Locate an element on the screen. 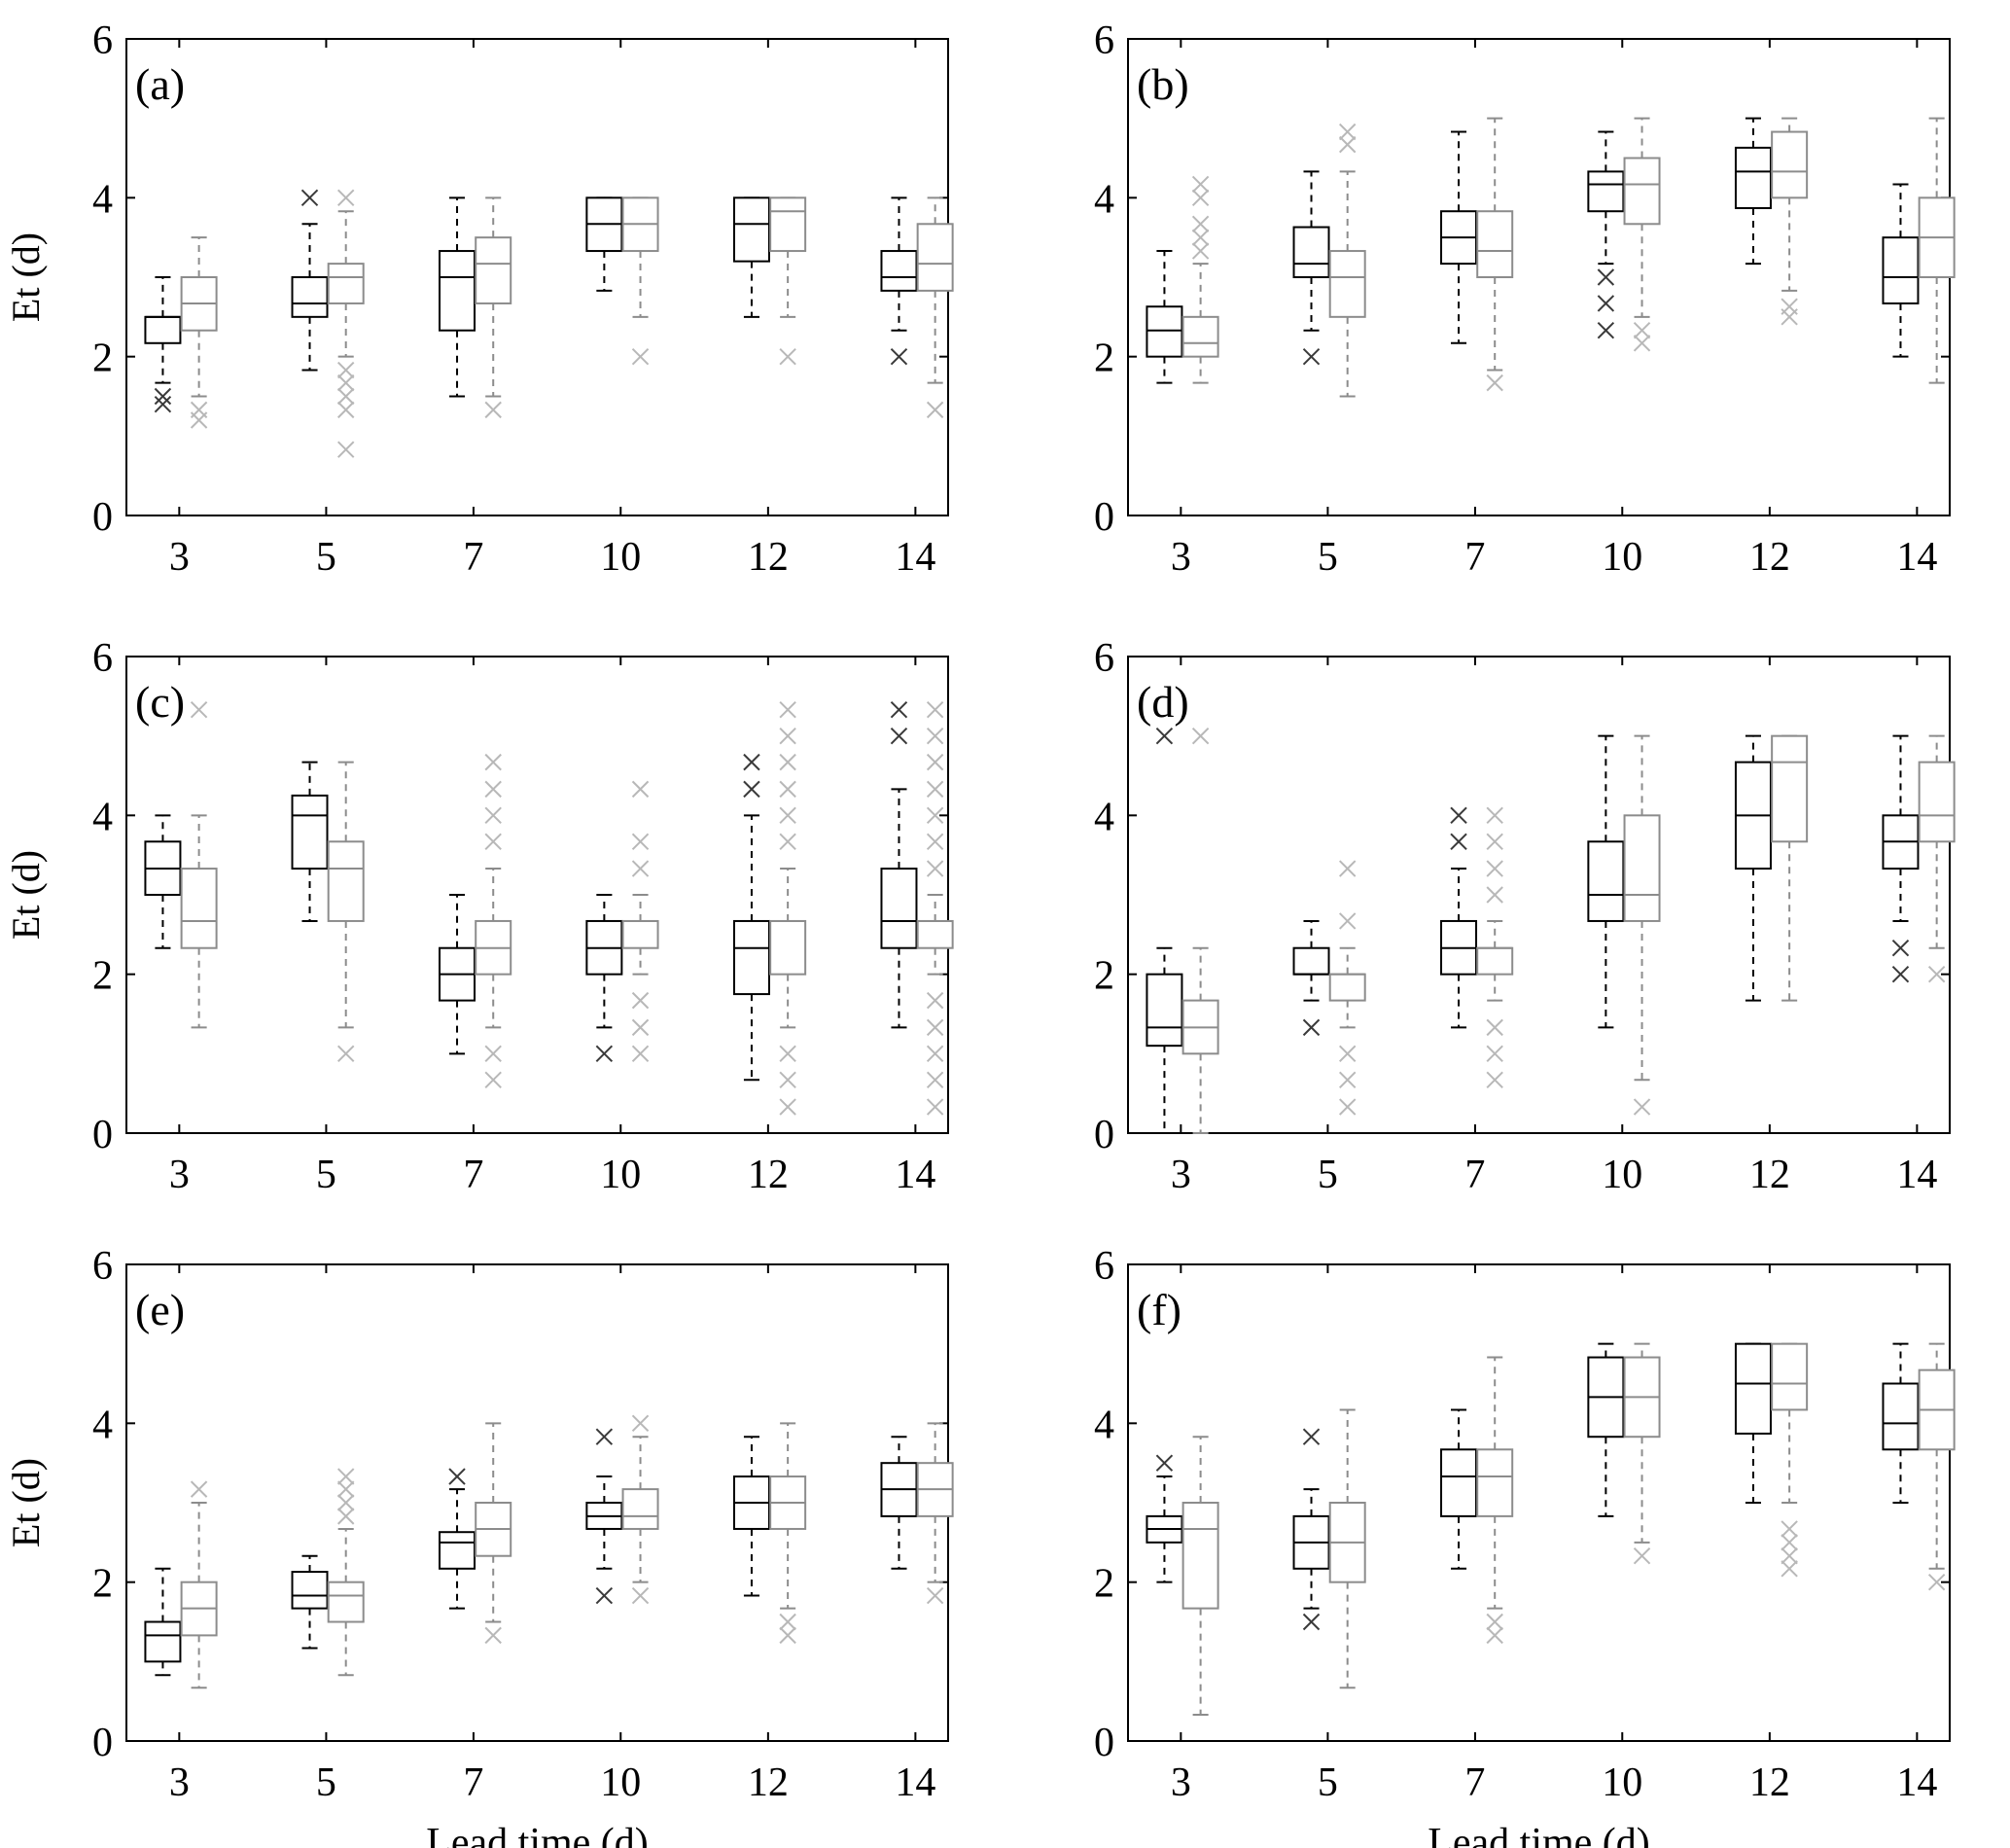  y-tick-label: 4 is located at coordinates (102, 199).